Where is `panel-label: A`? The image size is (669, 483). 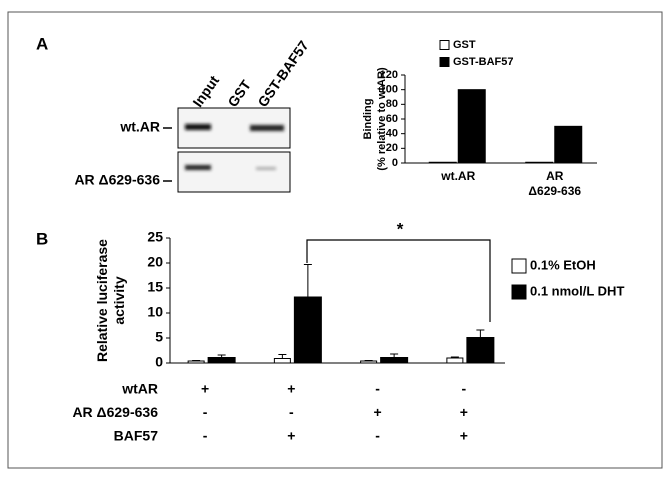 panel-label: A is located at coordinates (42, 43).